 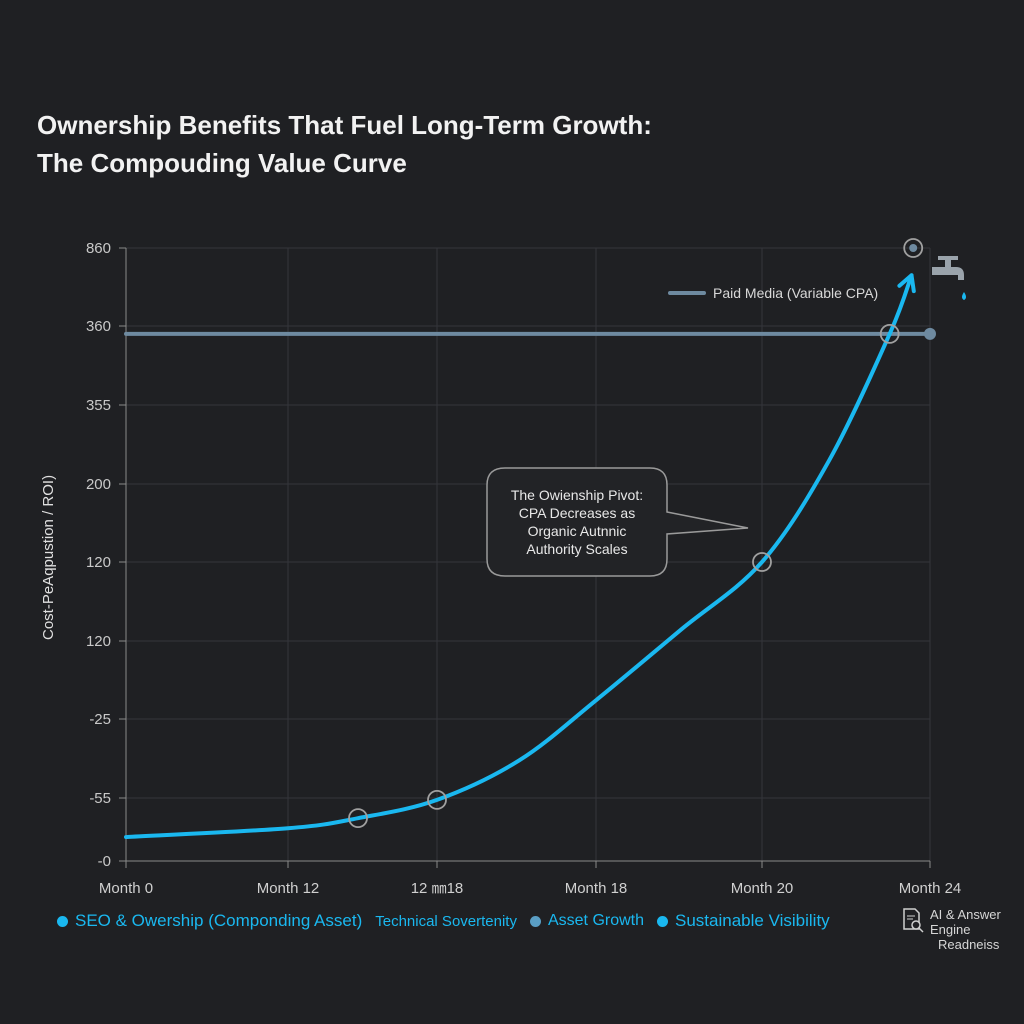 What do you see at coordinates (577, 495) in the screenshot?
I see `annotation-line: The Owienship Pivot:` at bounding box center [577, 495].